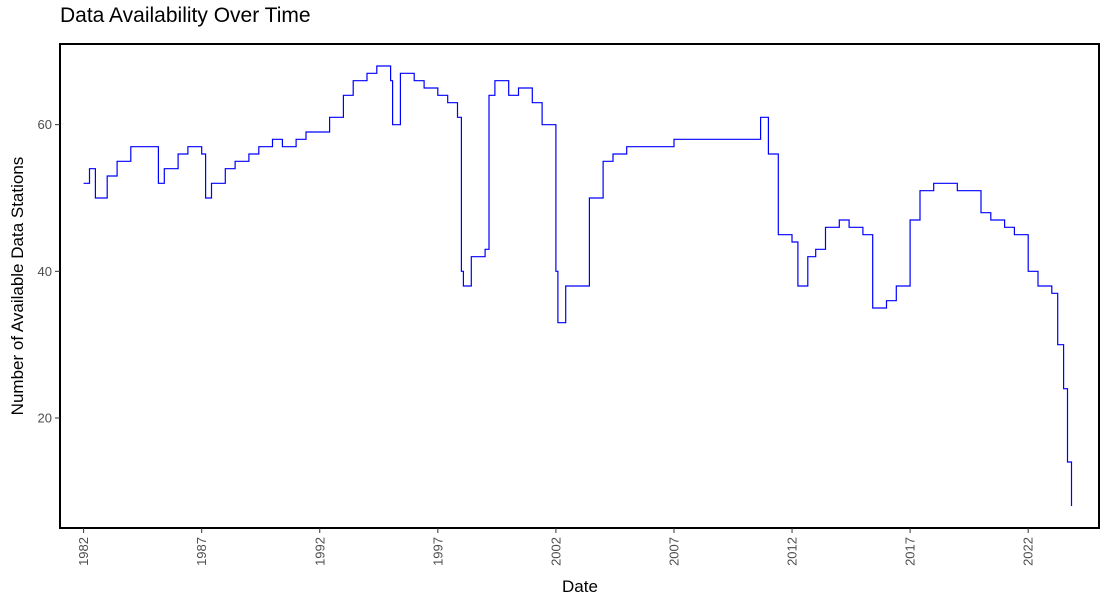  Describe the element at coordinates (1028, 551) in the screenshot. I see `x-tick-label: 2022` at that location.